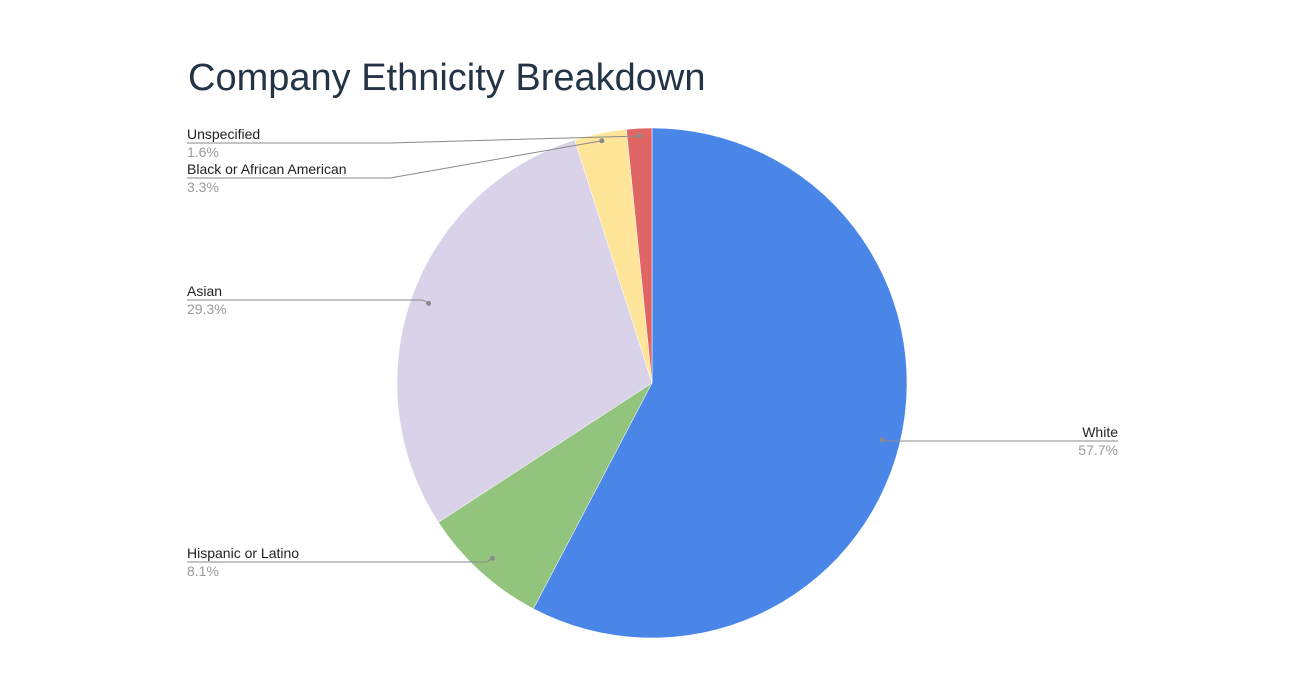  I want to click on pie-slice-unspecified, so click(639, 255).